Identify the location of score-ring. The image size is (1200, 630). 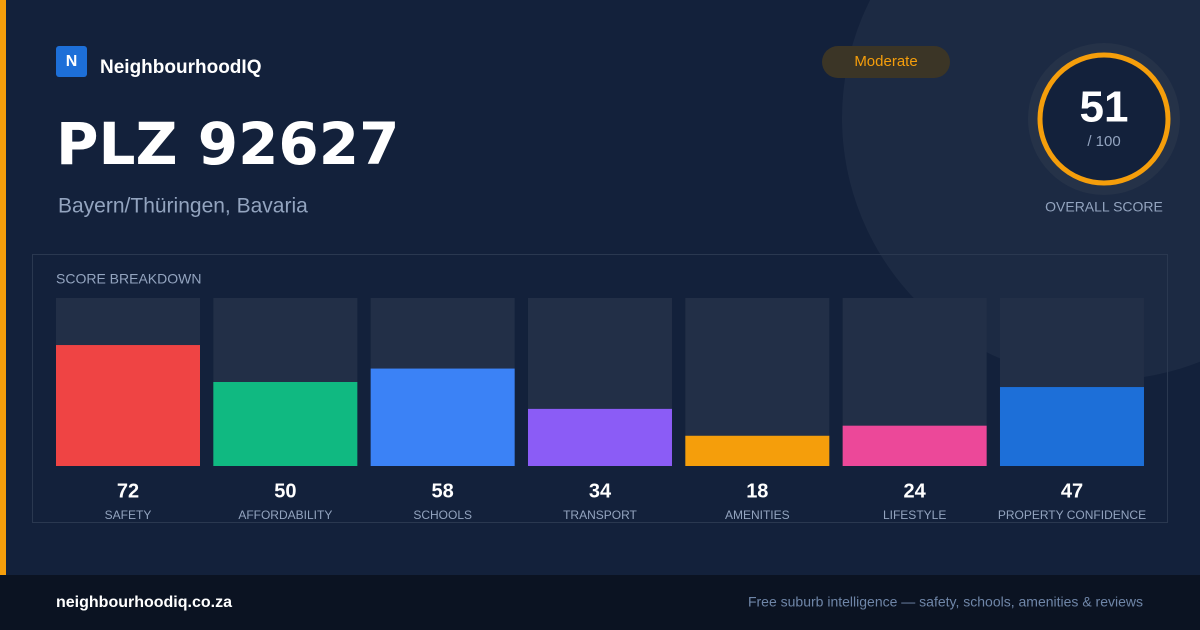
(1104, 119).